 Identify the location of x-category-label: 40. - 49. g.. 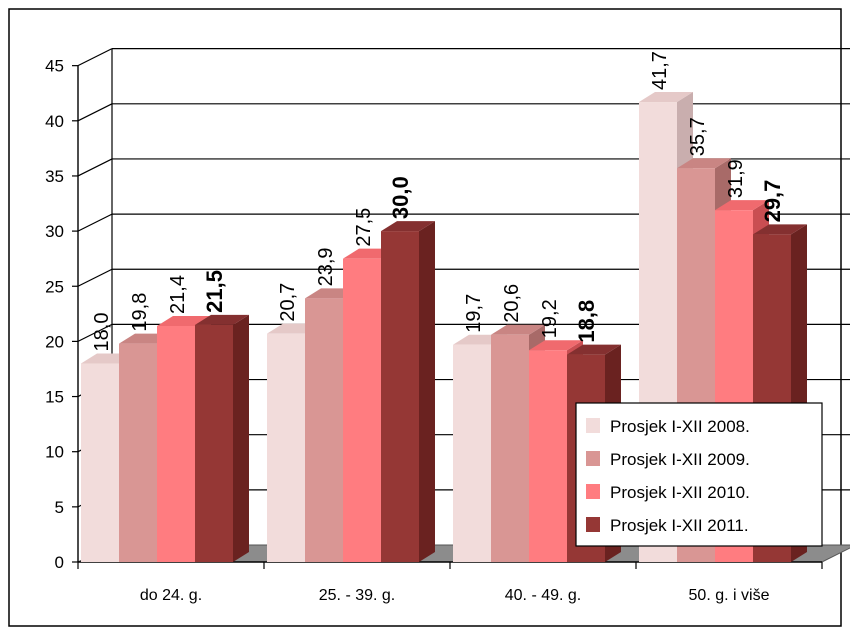
(543, 595).